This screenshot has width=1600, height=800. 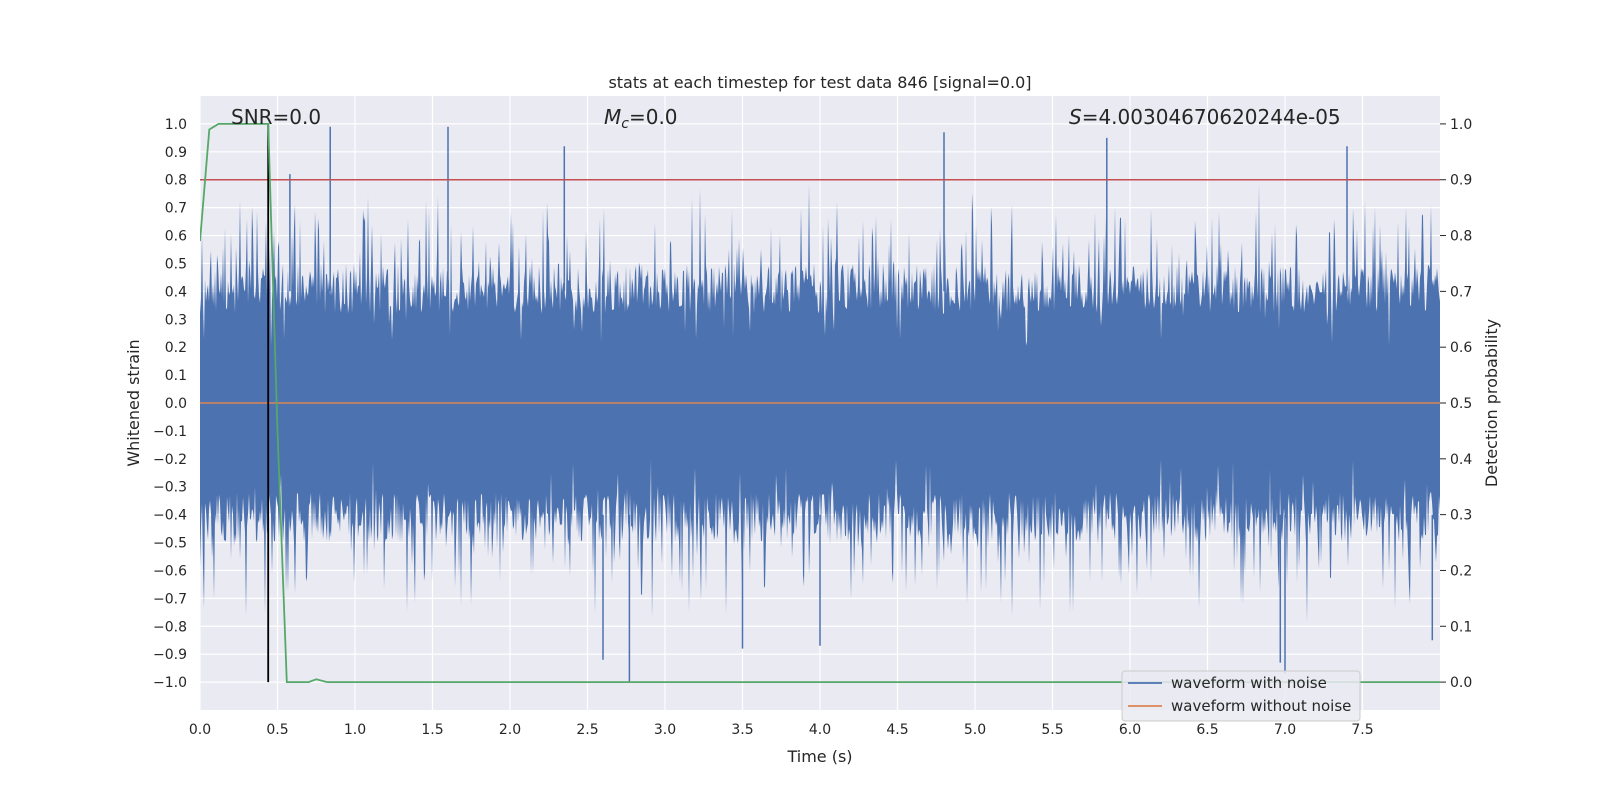 I want to click on x-tick-label: 0.0, so click(x=200, y=730).